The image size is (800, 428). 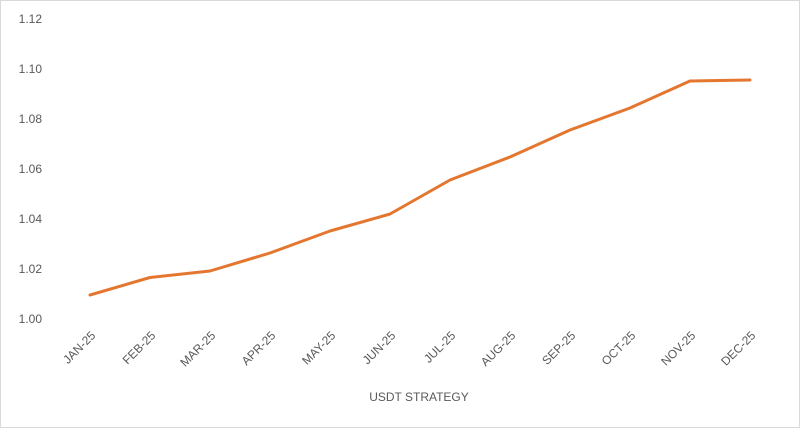 What do you see at coordinates (419, 397) in the screenshot?
I see `x-axis-title: USDT STRATEGY` at bounding box center [419, 397].